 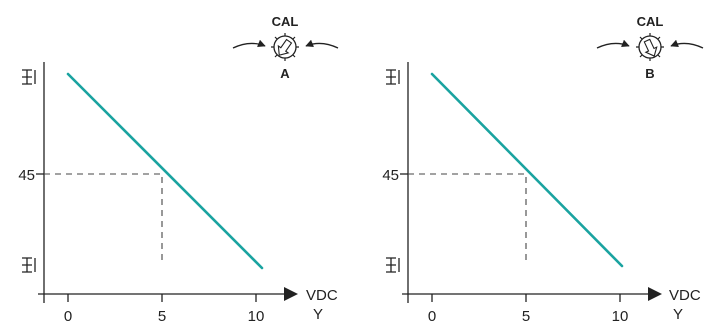 I want to click on cal-dial-a: CAL A, so click(x=285, y=47).